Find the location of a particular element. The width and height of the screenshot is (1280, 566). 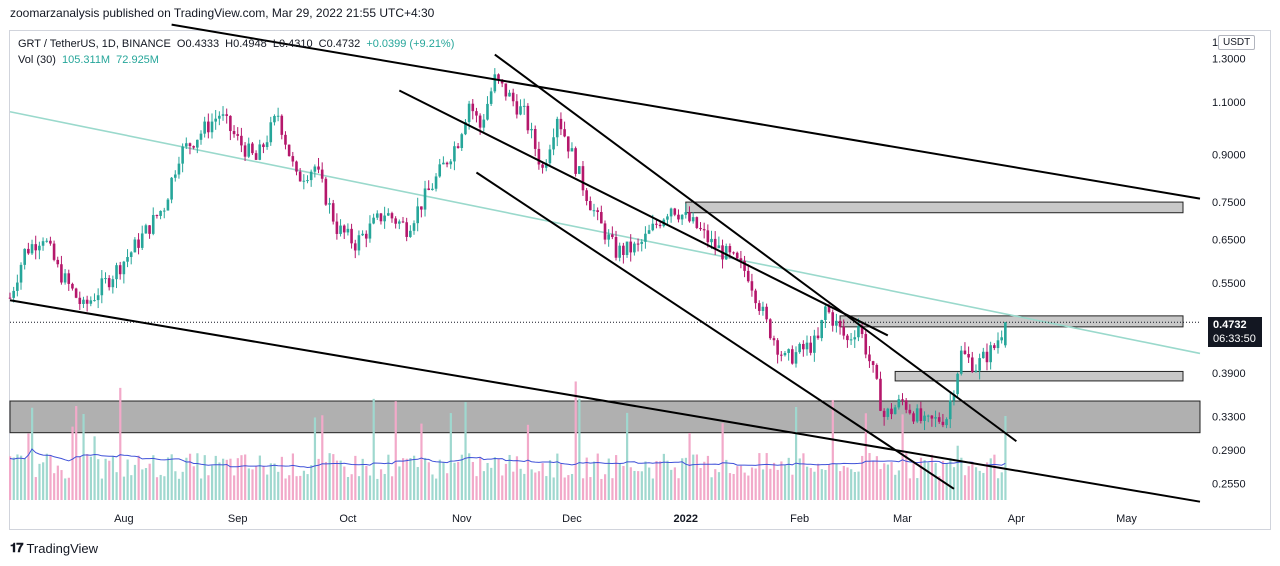

tradingview-brand: 𝟏𝟕 TradingView is located at coordinates (54, 548).